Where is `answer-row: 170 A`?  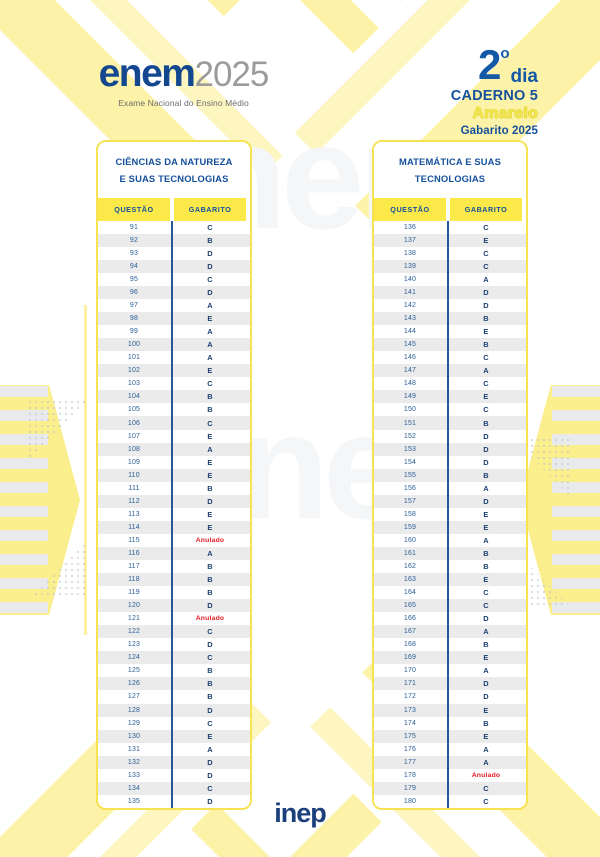
answer-row: 170 A is located at coordinates (450, 671).